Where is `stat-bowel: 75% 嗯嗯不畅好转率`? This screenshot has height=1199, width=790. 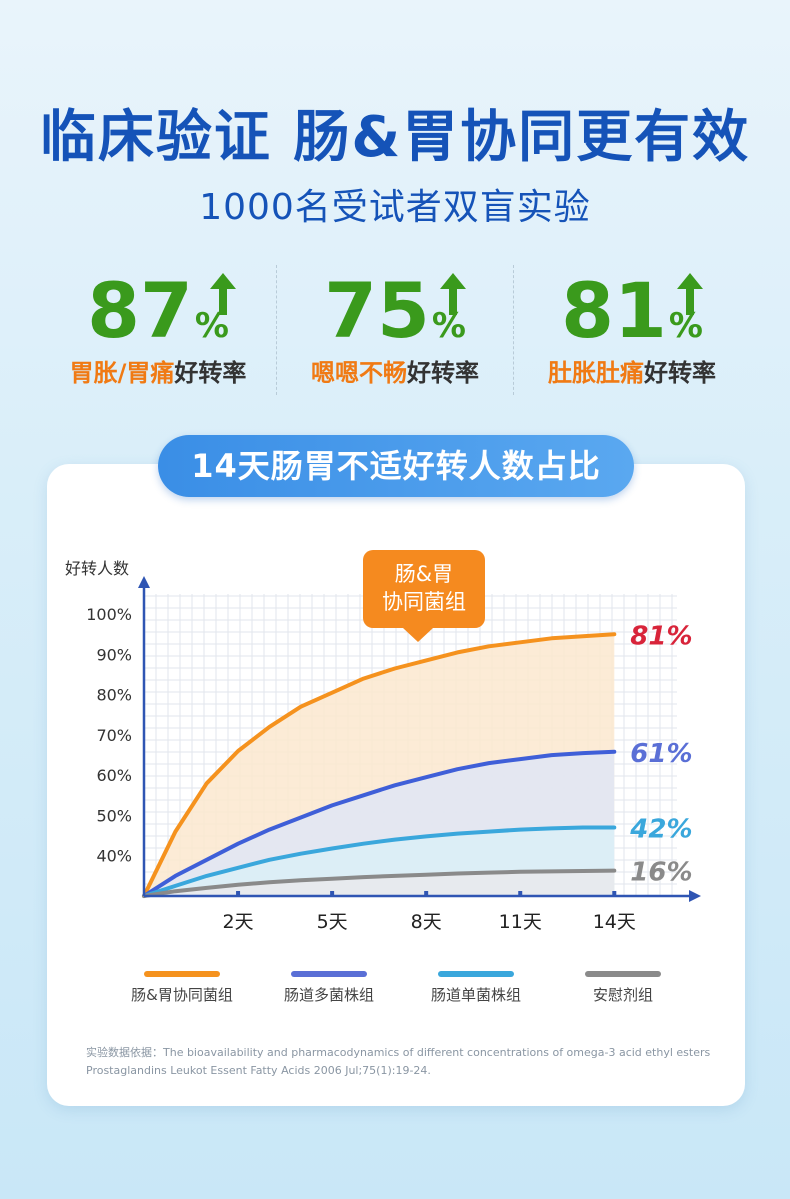 stat-bowel: 75% 嗯嗯不畅好转率 is located at coordinates (394, 330).